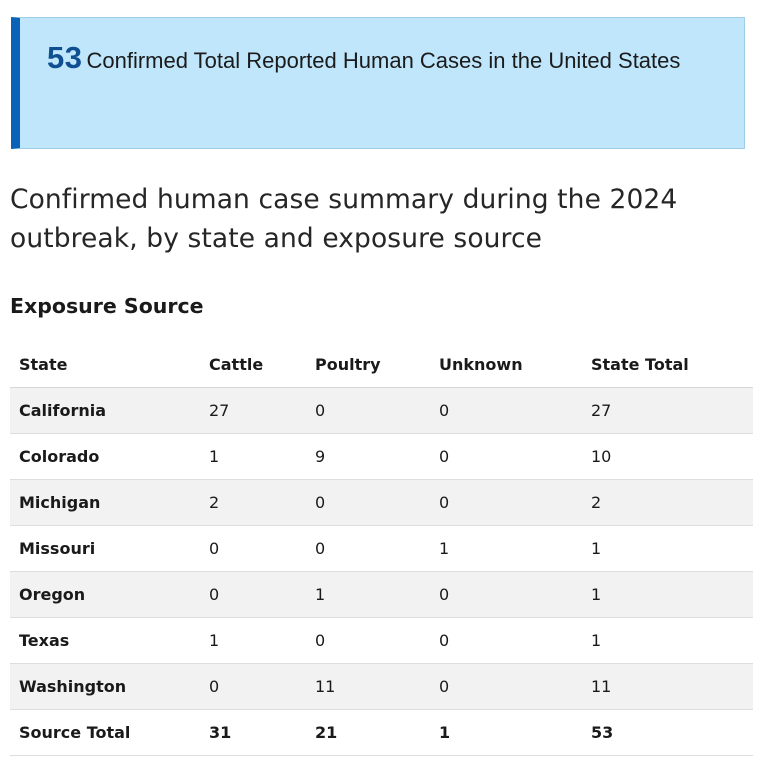 This screenshot has width=778, height=777. Describe the element at coordinates (105, 410) in the screenshot. I see `cell-state: California` at that location.